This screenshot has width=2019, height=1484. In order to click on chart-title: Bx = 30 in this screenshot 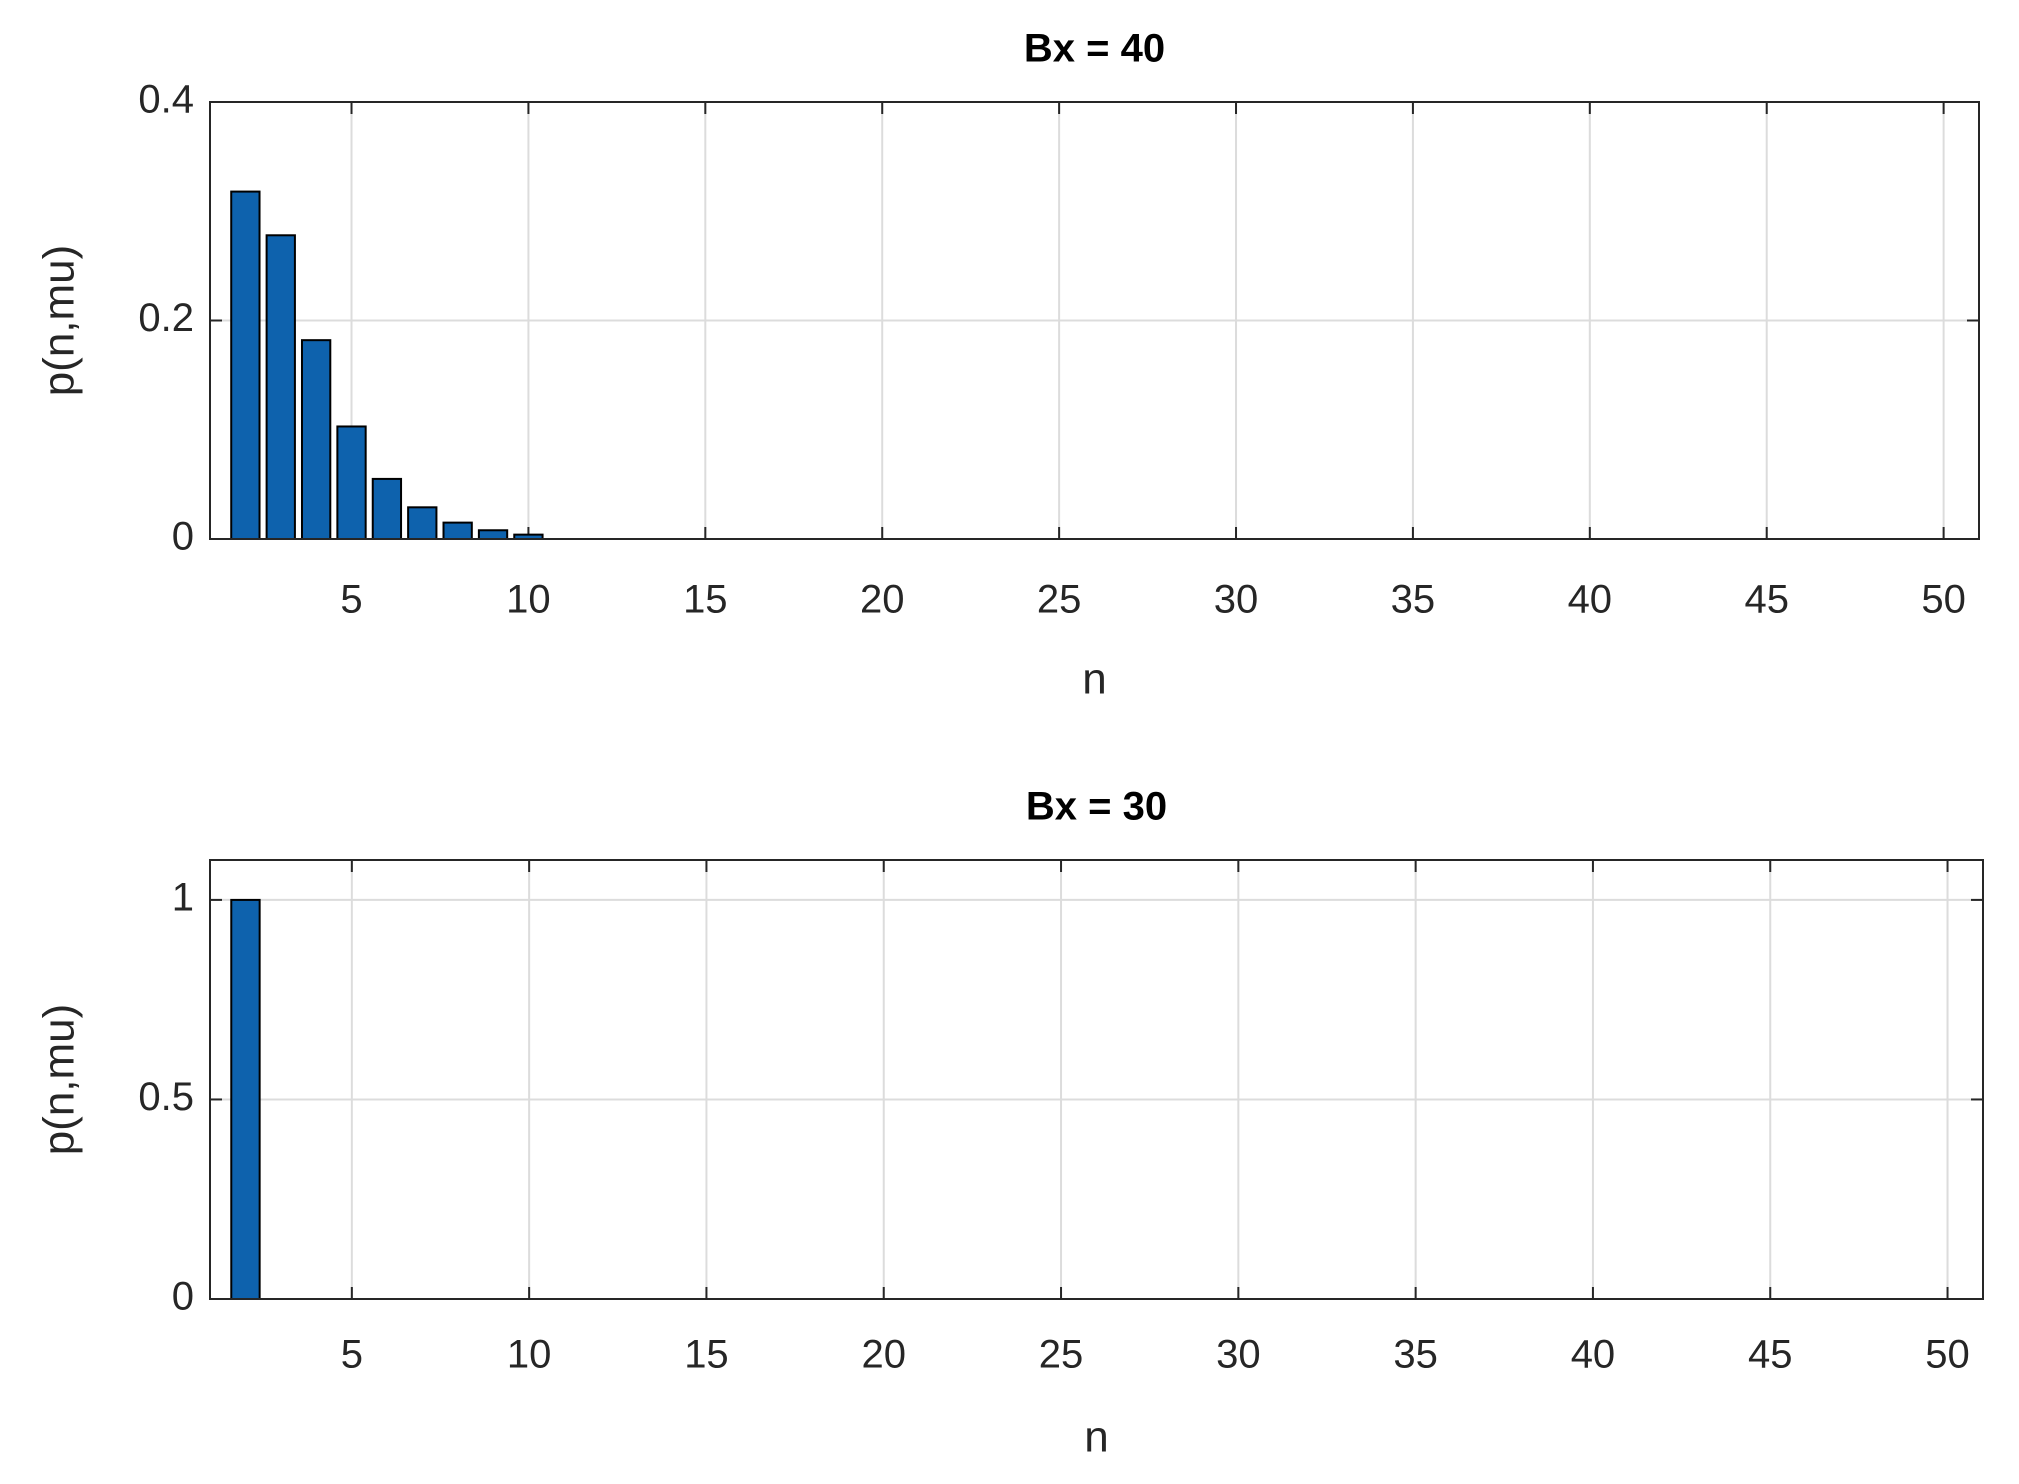, I will do `click(1096, 807)`.